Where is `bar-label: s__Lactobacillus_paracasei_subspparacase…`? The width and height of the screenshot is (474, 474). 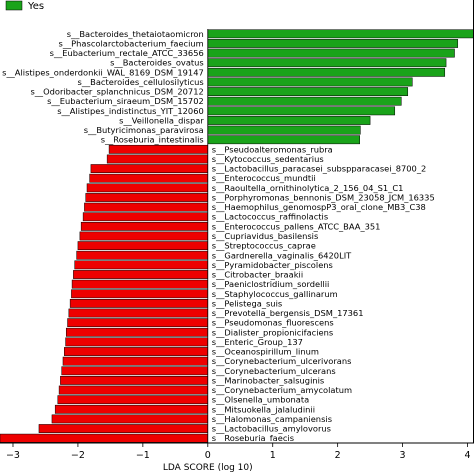 bar-label: s__Lactobacillus_paracasei_subspparacase… is located at coordinates (319, 169).